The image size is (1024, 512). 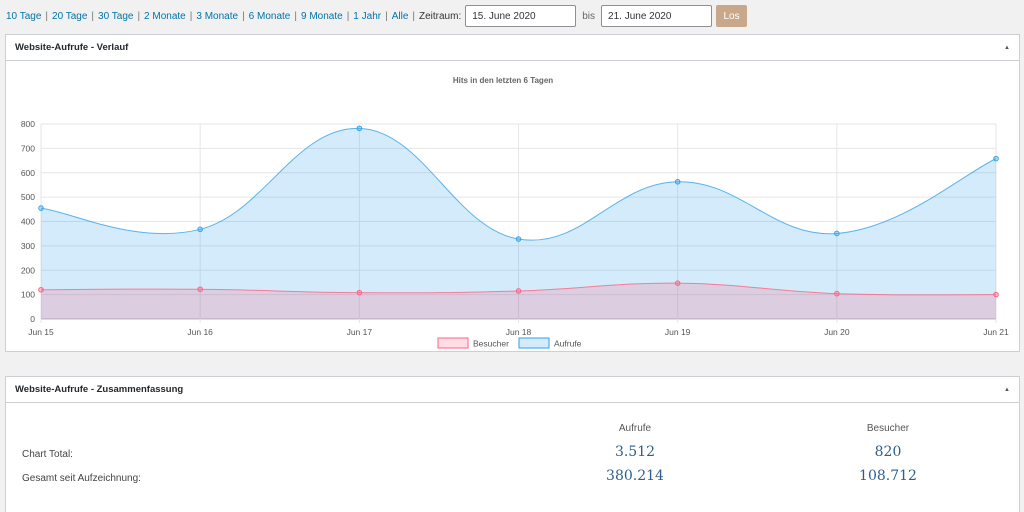 I want to click on y-tick-label: 300, so click(x=28, y=246).